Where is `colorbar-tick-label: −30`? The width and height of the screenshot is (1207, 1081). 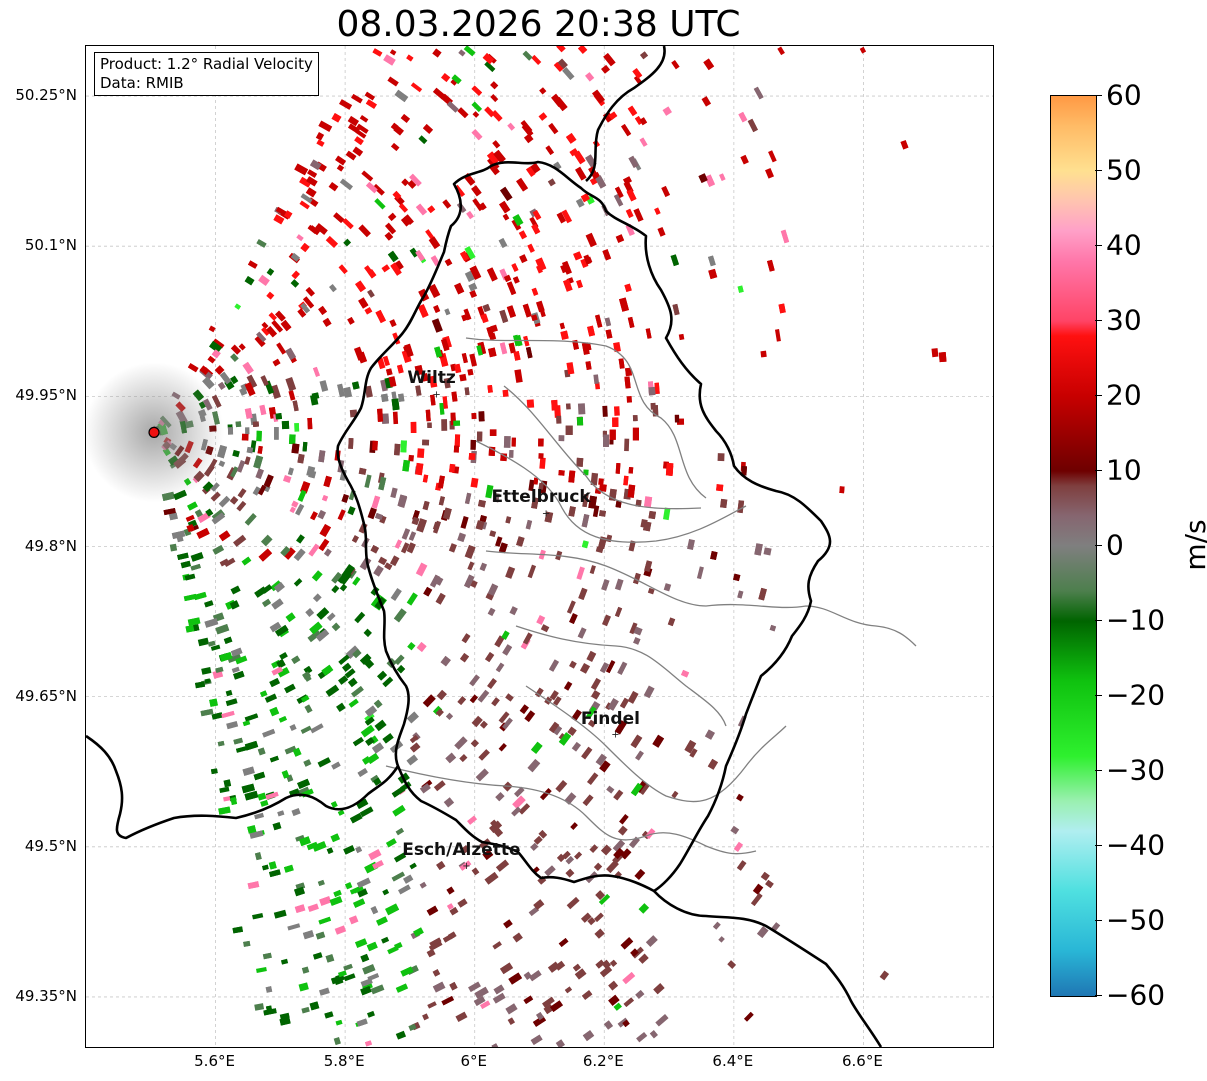 colorbar-tick-label: −30 is located at coordinates (1136, 770).